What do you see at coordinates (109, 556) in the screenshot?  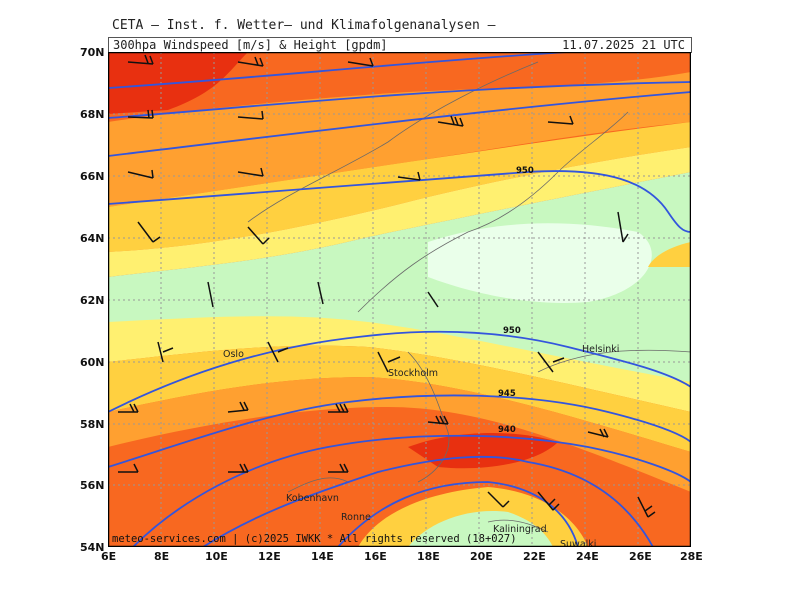 I see `lon-label: 6E` at bounding box center [109, 556].